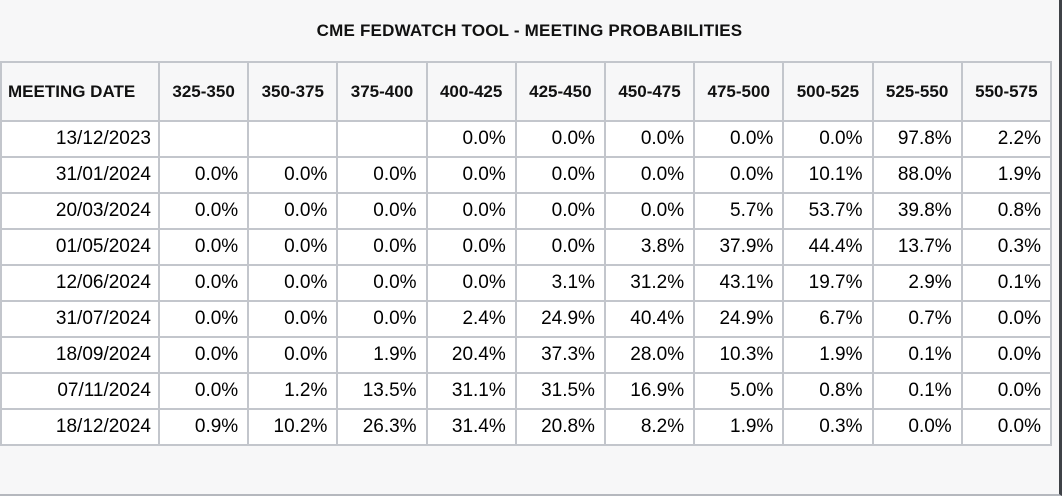  What do you see at coordinates (80, 427) in the screenshot?
I see `meeting-date-cell: 18/12/2024` at bounding box center [80, 427].